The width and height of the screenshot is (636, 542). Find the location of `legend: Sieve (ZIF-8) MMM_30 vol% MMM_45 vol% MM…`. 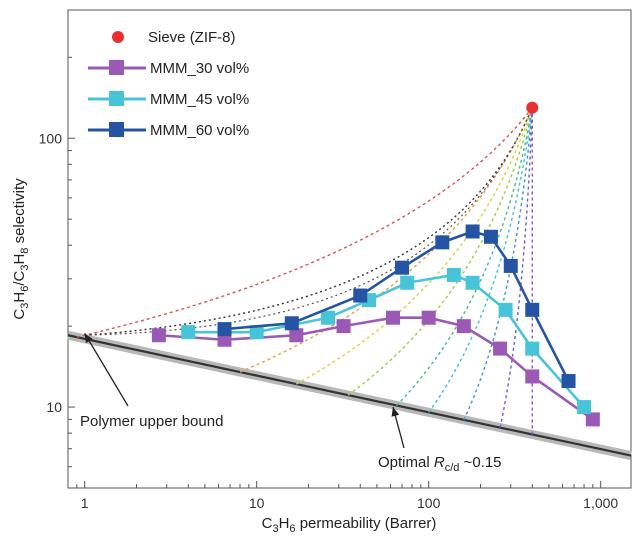

legend: Sieve (ZIF-8) MMM_30 vol% MMM_45 vol% MM… is located at coordinates (168, 84).